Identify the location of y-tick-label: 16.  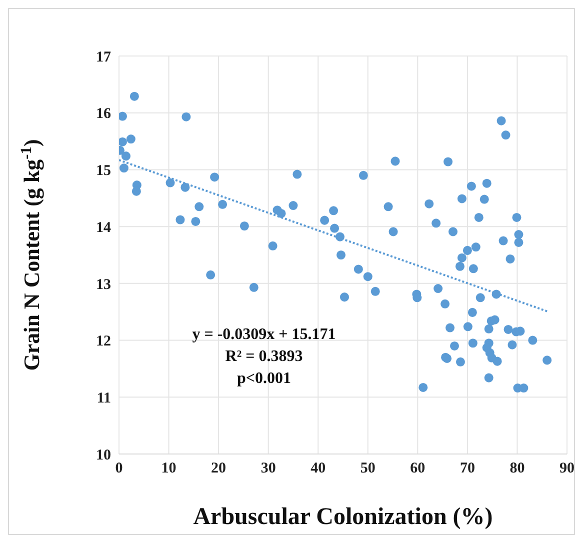
(104, 114).